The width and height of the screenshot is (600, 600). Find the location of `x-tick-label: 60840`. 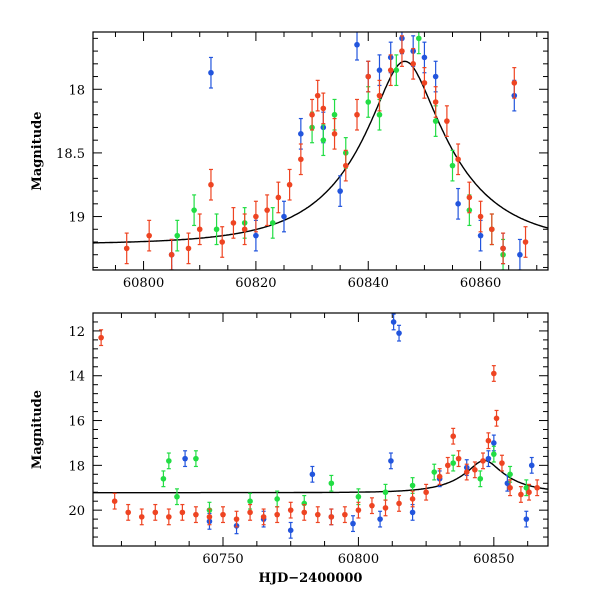

x-tick-label: 60840 is located at coordinates (368, 283).